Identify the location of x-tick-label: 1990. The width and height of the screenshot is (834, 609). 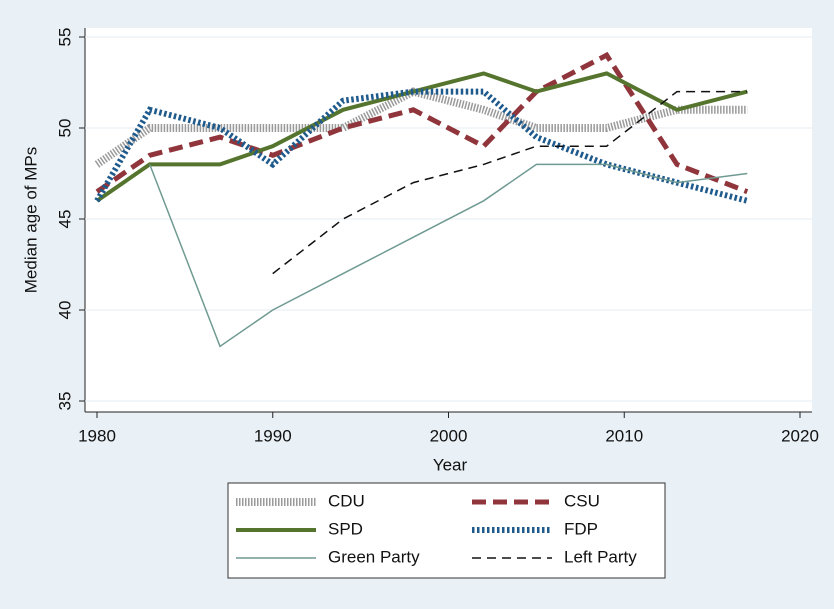
(273, 435).